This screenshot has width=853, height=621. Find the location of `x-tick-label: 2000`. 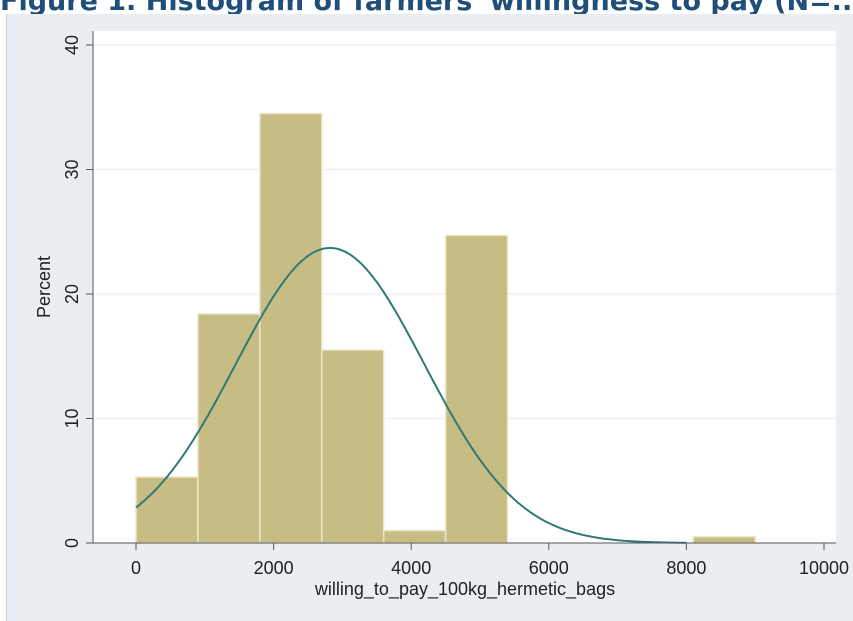

x-tick-label: 2000 is located at coordinates (274, 568).